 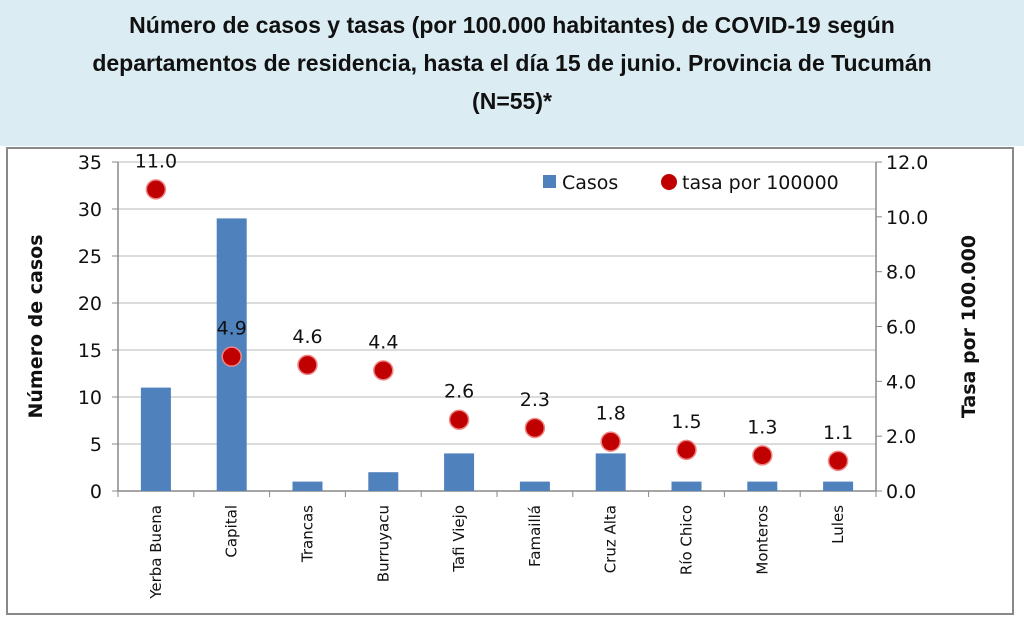 What do you see at coordinates (762, 486) in the screenshot?
I see `bar-monteros` at bounding box center [762, 486].